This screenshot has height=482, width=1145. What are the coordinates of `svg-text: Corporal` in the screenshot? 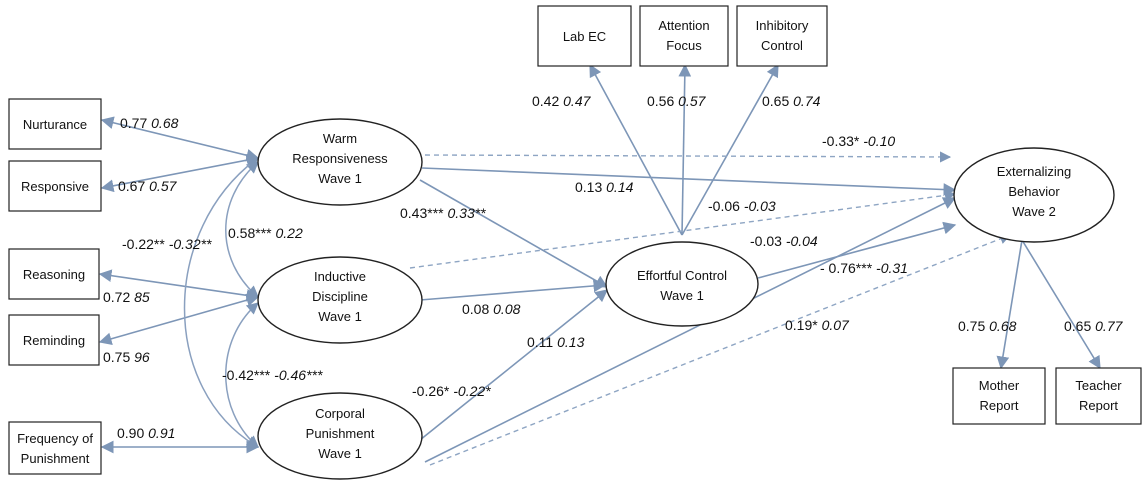 It's located at (340, 413).